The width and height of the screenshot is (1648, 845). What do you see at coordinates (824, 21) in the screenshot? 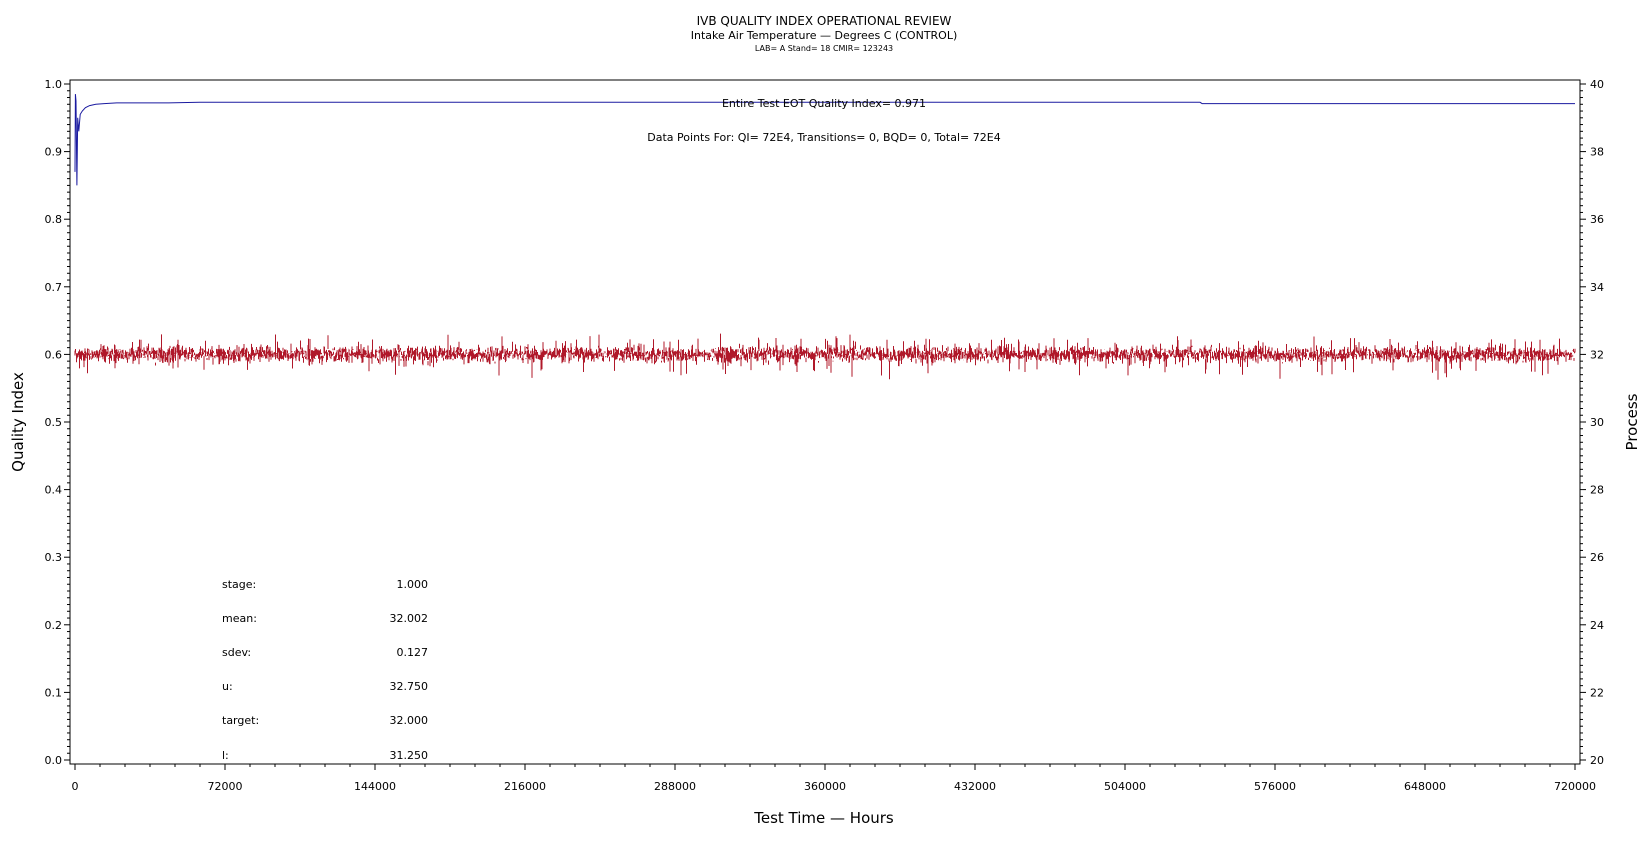
I see `chart-title: IVB QUALITY INDEX OPERATIONAL REVIEW` at bounding box center [824, 21].